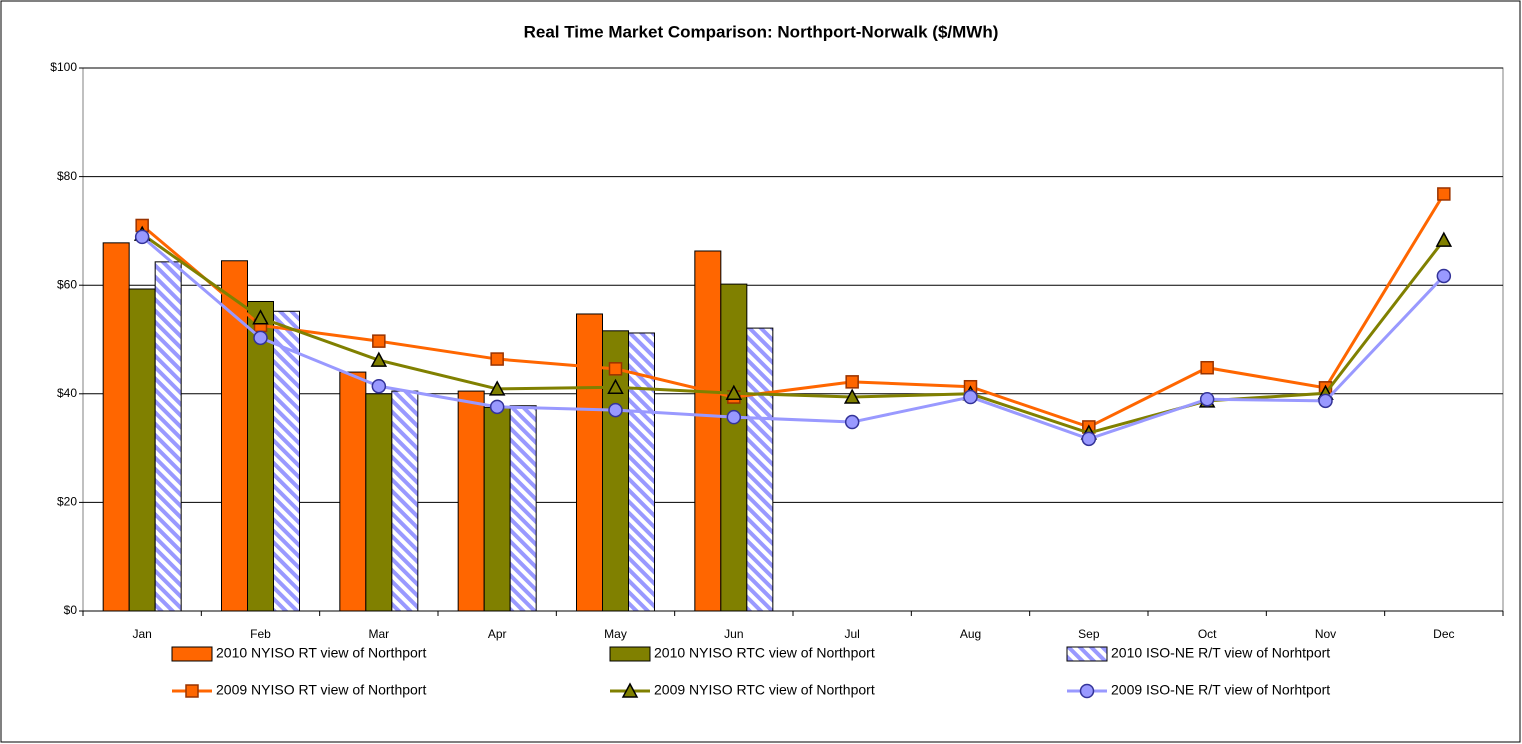 Image resolution: width=1522 pixels, height=744 pixels. What do you see at coordinates (1325, 634) in the screenshot?
I see `x-tick-label: Nov` at bounding box center [1325, 634].